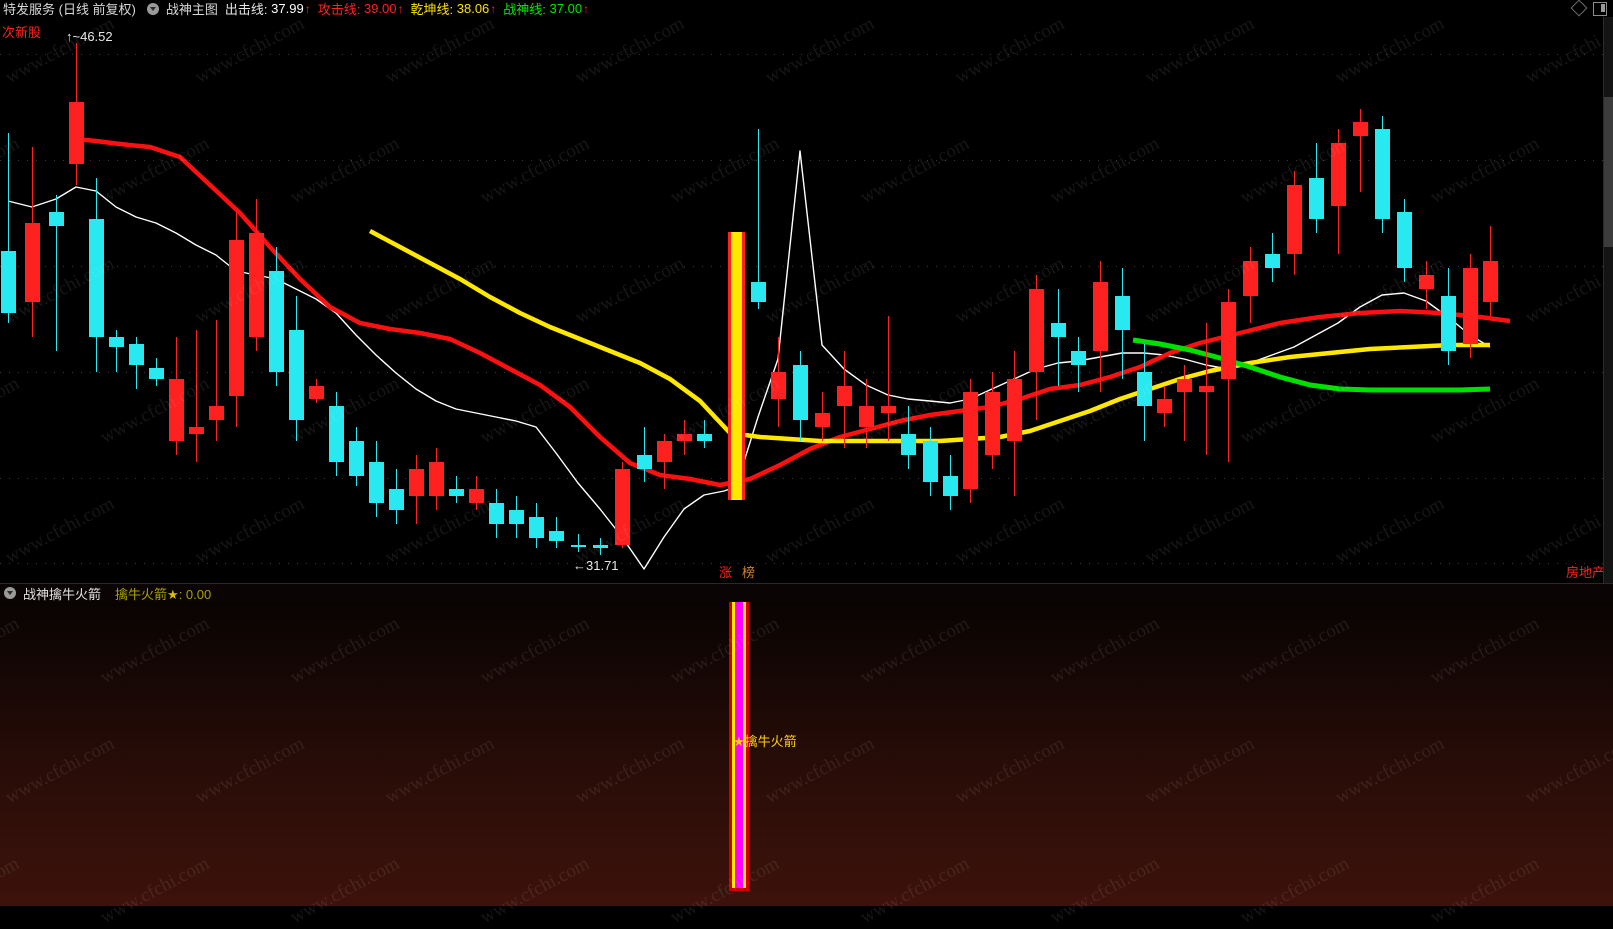  What do you see at coordinates (739, 744) in the screenshot?
I see `sub-signal-bar` at bounding box center [739, 744].